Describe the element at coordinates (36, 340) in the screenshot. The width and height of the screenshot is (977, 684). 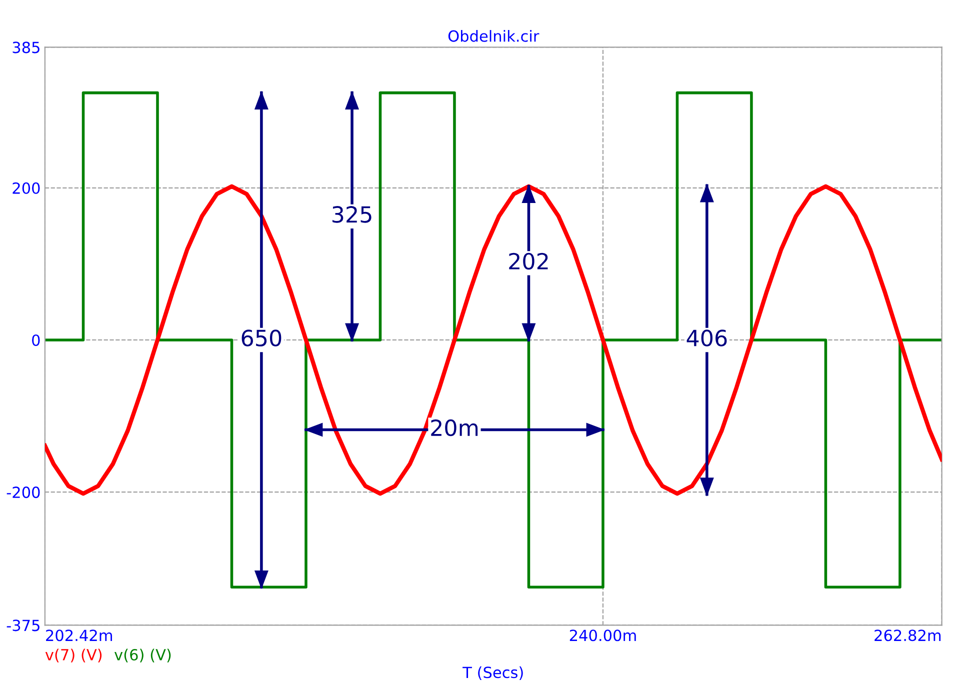
I see `y-tick-label: 0` at that location.